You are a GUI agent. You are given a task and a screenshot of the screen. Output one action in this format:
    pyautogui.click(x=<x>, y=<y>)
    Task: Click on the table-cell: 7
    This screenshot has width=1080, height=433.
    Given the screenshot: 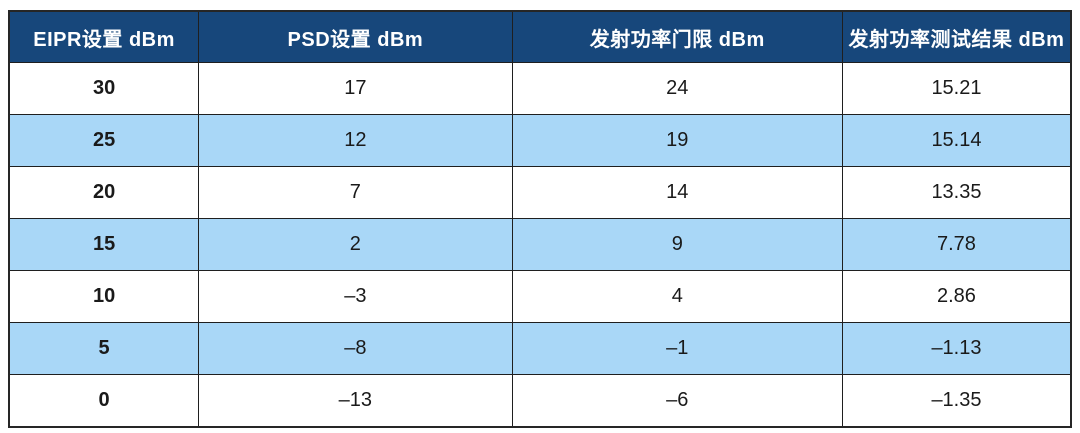 What is the action you would take?
    pyautogui.click(x=355, y=192)
    